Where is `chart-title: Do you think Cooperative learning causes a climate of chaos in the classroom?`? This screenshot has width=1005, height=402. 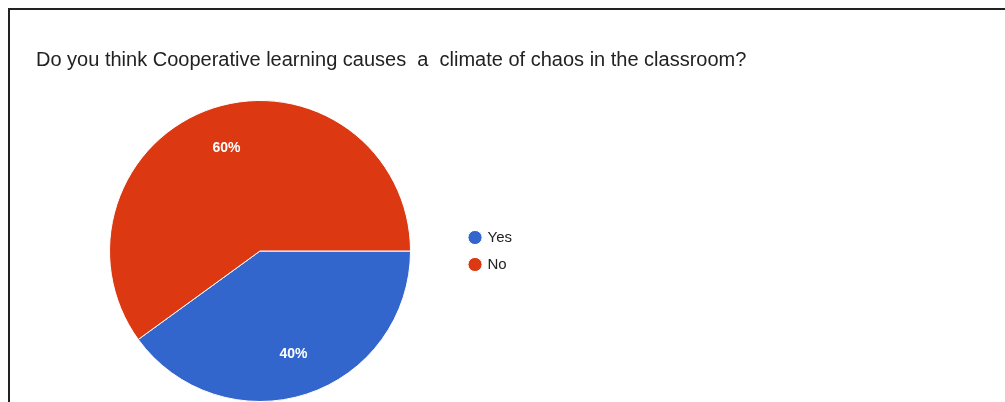
chart-title: Do you think Cooperative learning causes a climate of chaos in the classroom? is located at coordinates (391, 59).